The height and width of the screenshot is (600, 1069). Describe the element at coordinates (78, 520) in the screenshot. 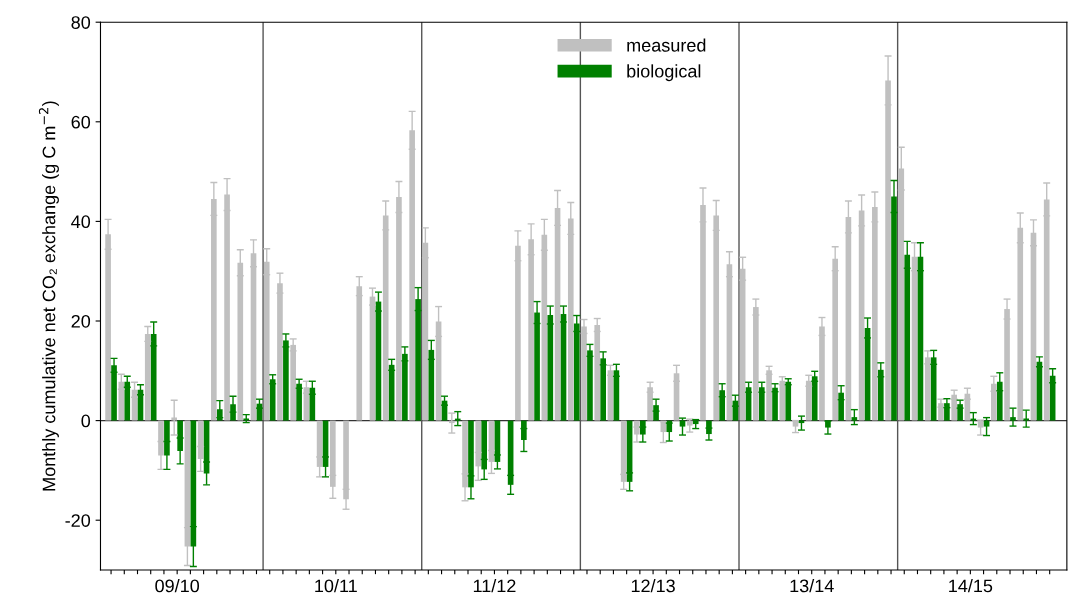

I see `y-tick-label: -20` at that location.